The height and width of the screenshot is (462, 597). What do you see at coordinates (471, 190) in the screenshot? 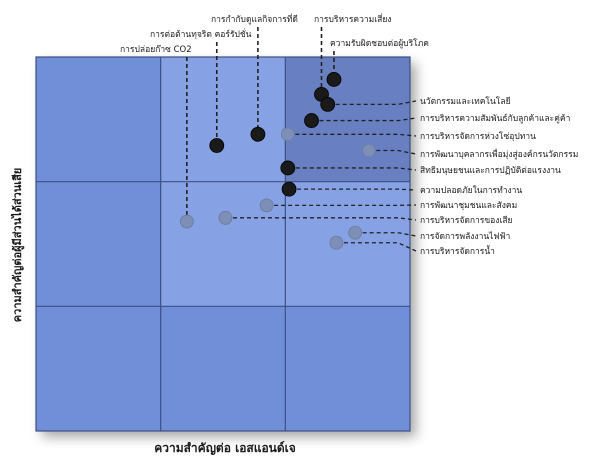
I see `data-label: ความปลอดภัยในการทำงาน` at bounding box center [471, 190].